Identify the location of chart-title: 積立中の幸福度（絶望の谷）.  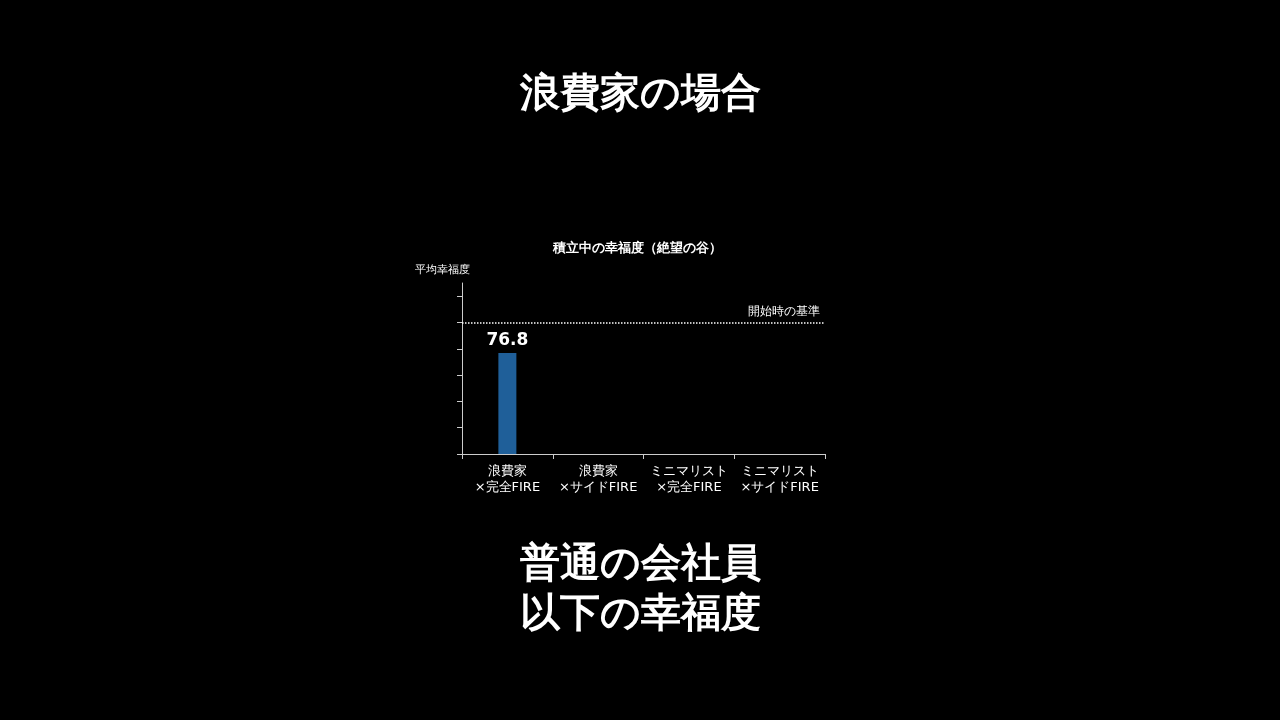
(636, 247).